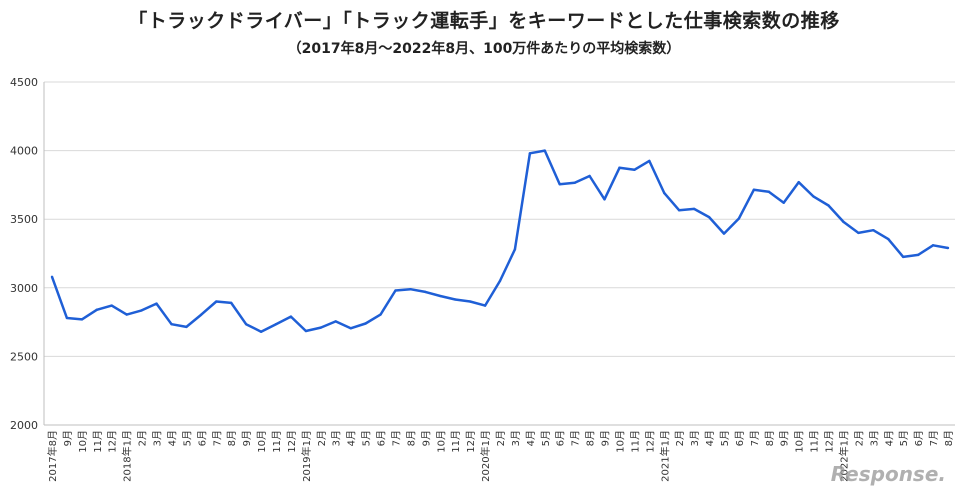 The image size is (968, 492). Describe the element at coordinates (24, 219) in the screenshot. I see `y-tick-label: 3500` at that location.